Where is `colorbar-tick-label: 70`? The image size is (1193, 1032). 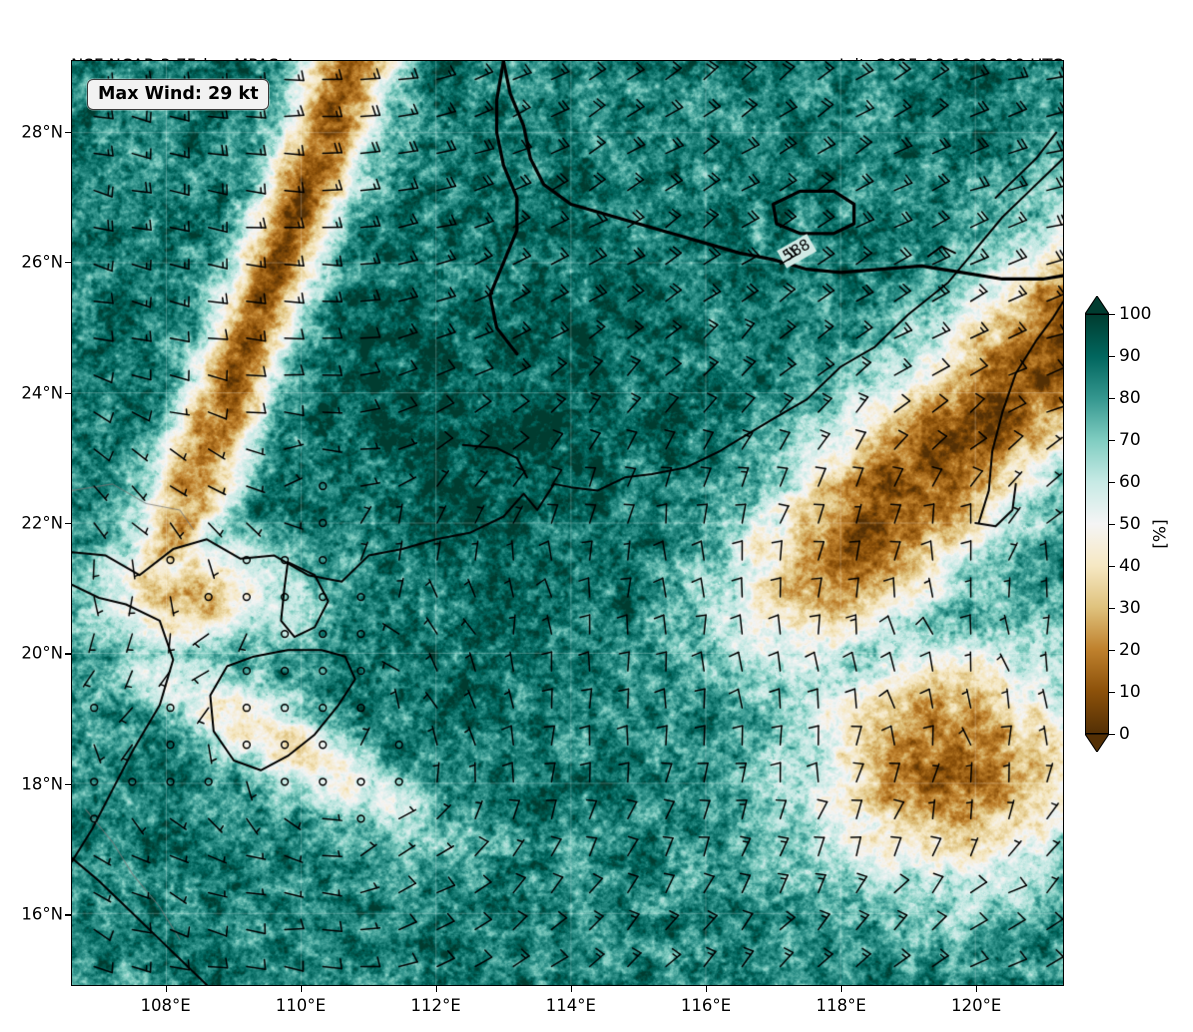
colorbar-tick-label: 70 is located at coordinates (1130, 440).